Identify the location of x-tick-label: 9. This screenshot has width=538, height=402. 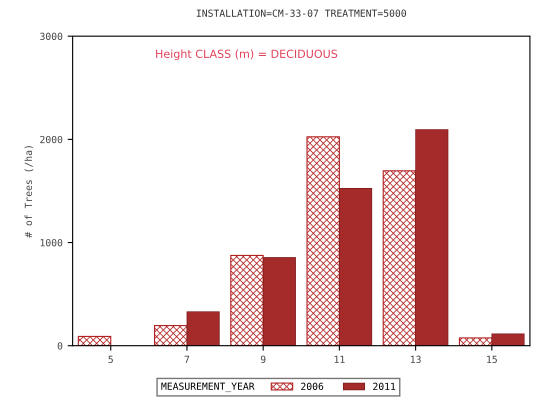
(263, 360).